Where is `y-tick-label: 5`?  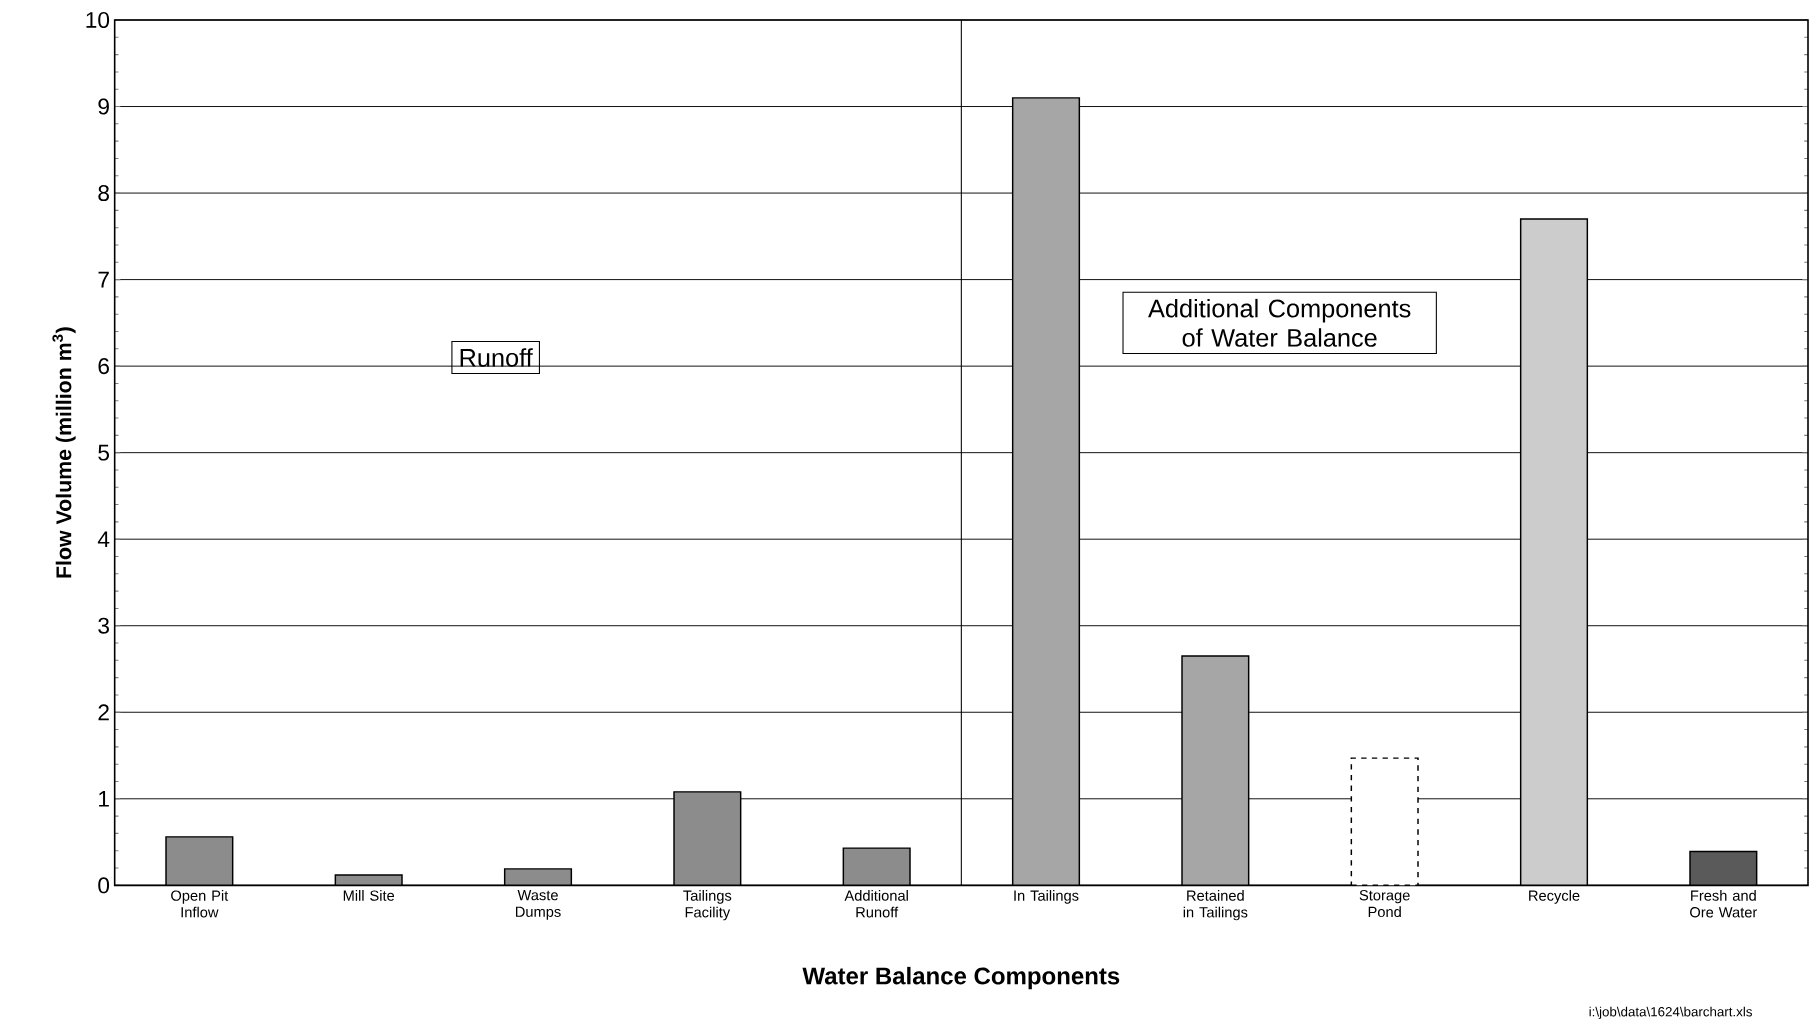 y-tick-label: 5 is located at coordinates (104, 452).